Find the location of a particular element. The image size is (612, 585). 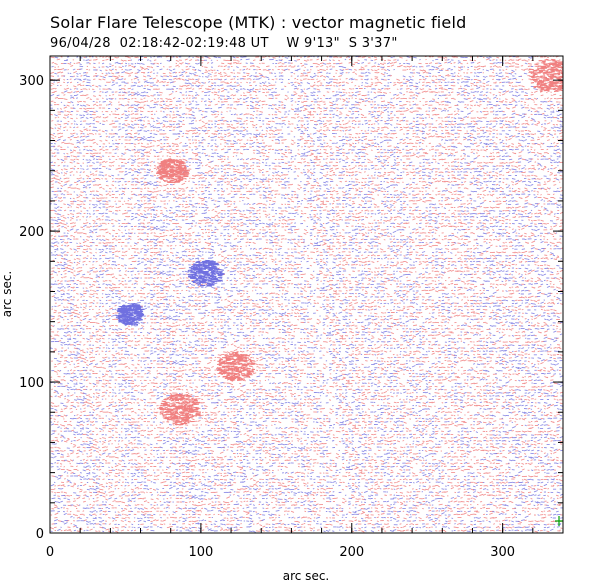

y-tick-label: 200 is located at coordinates (31, 232).